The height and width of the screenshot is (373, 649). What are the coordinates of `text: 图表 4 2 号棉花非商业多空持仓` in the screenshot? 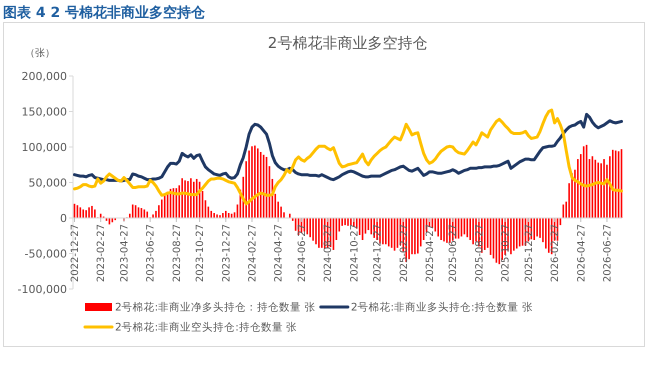 It's located at (104, 12).